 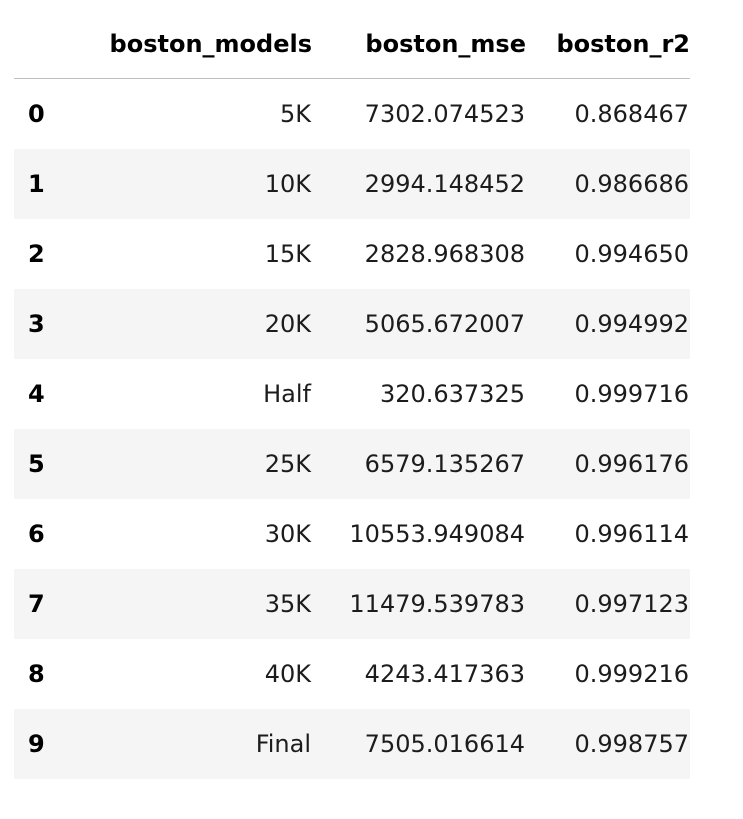 What do you see at coordinates (287, 533) in the screenshot?
I see `cell-boston-models: 30K` at bounding box center [287, 533].